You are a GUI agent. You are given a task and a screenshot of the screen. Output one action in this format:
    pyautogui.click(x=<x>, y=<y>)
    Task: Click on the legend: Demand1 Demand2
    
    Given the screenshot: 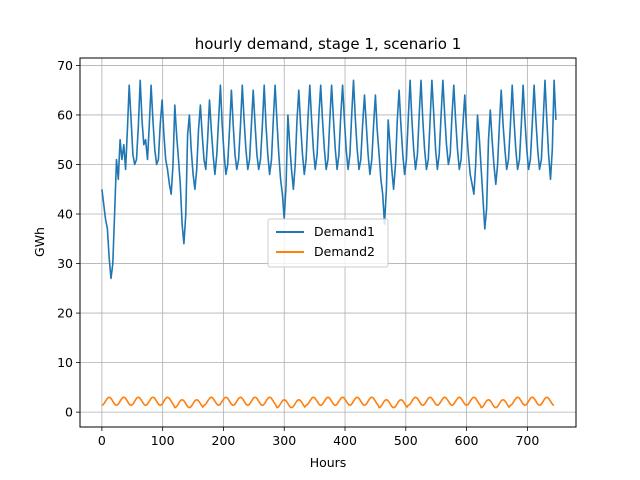 What is the action you would take?
    pyautogui.click(x=328, y=243)
    